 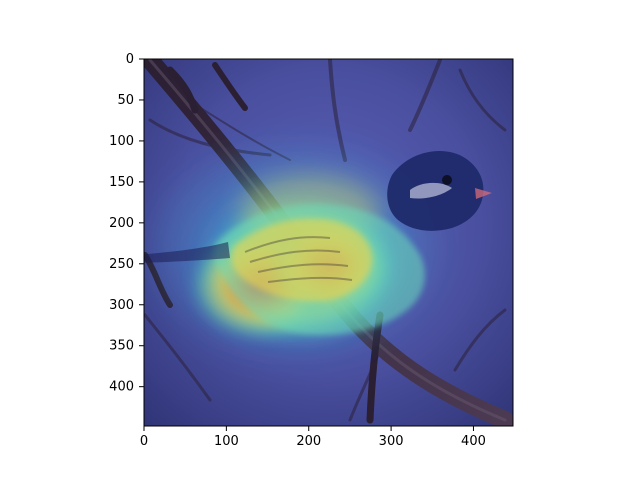 What do you see at coordinates (144, 441) in the screenshot?
I see `x-axis-tick-label: 0` at bounding box center [144, 441].